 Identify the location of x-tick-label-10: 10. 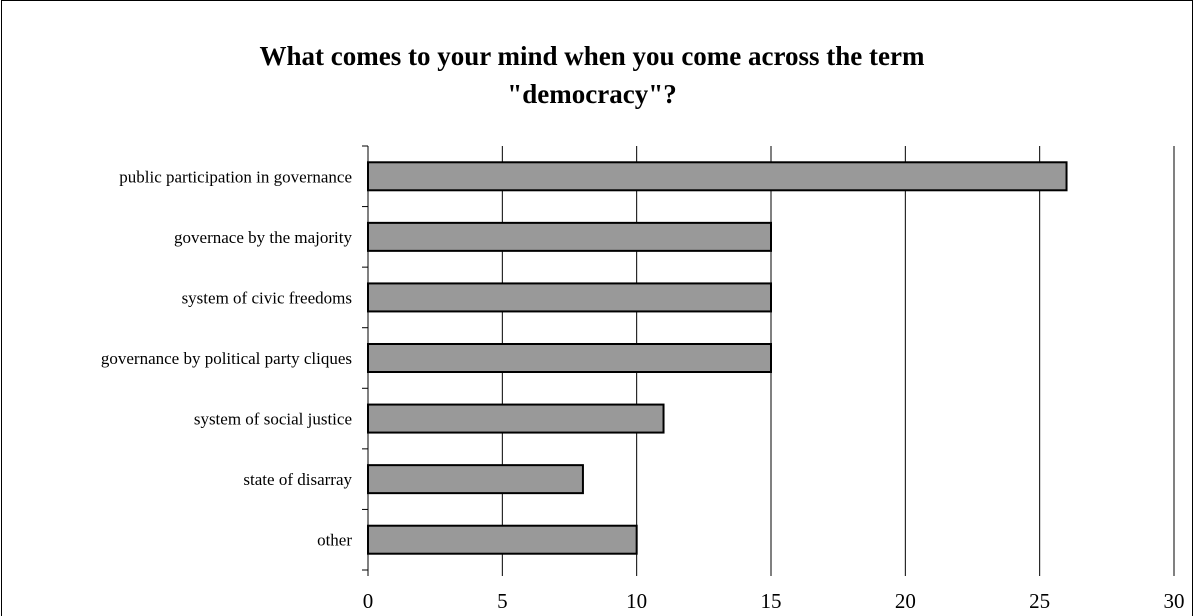
(636, 601).